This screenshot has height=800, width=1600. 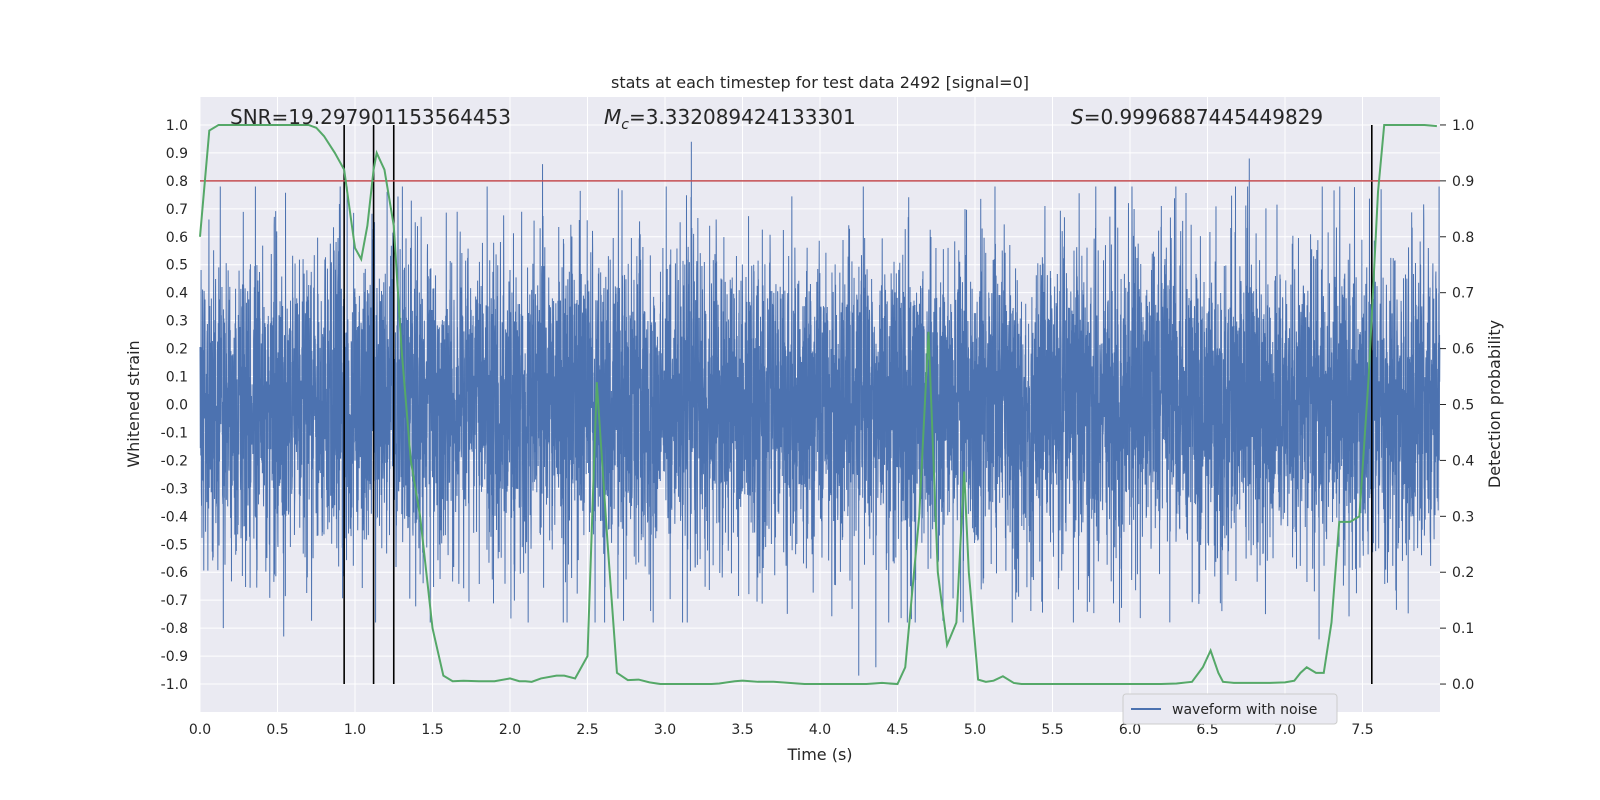 I want to click on x-tick-label: 6.0, so click(x=1130, y=730).